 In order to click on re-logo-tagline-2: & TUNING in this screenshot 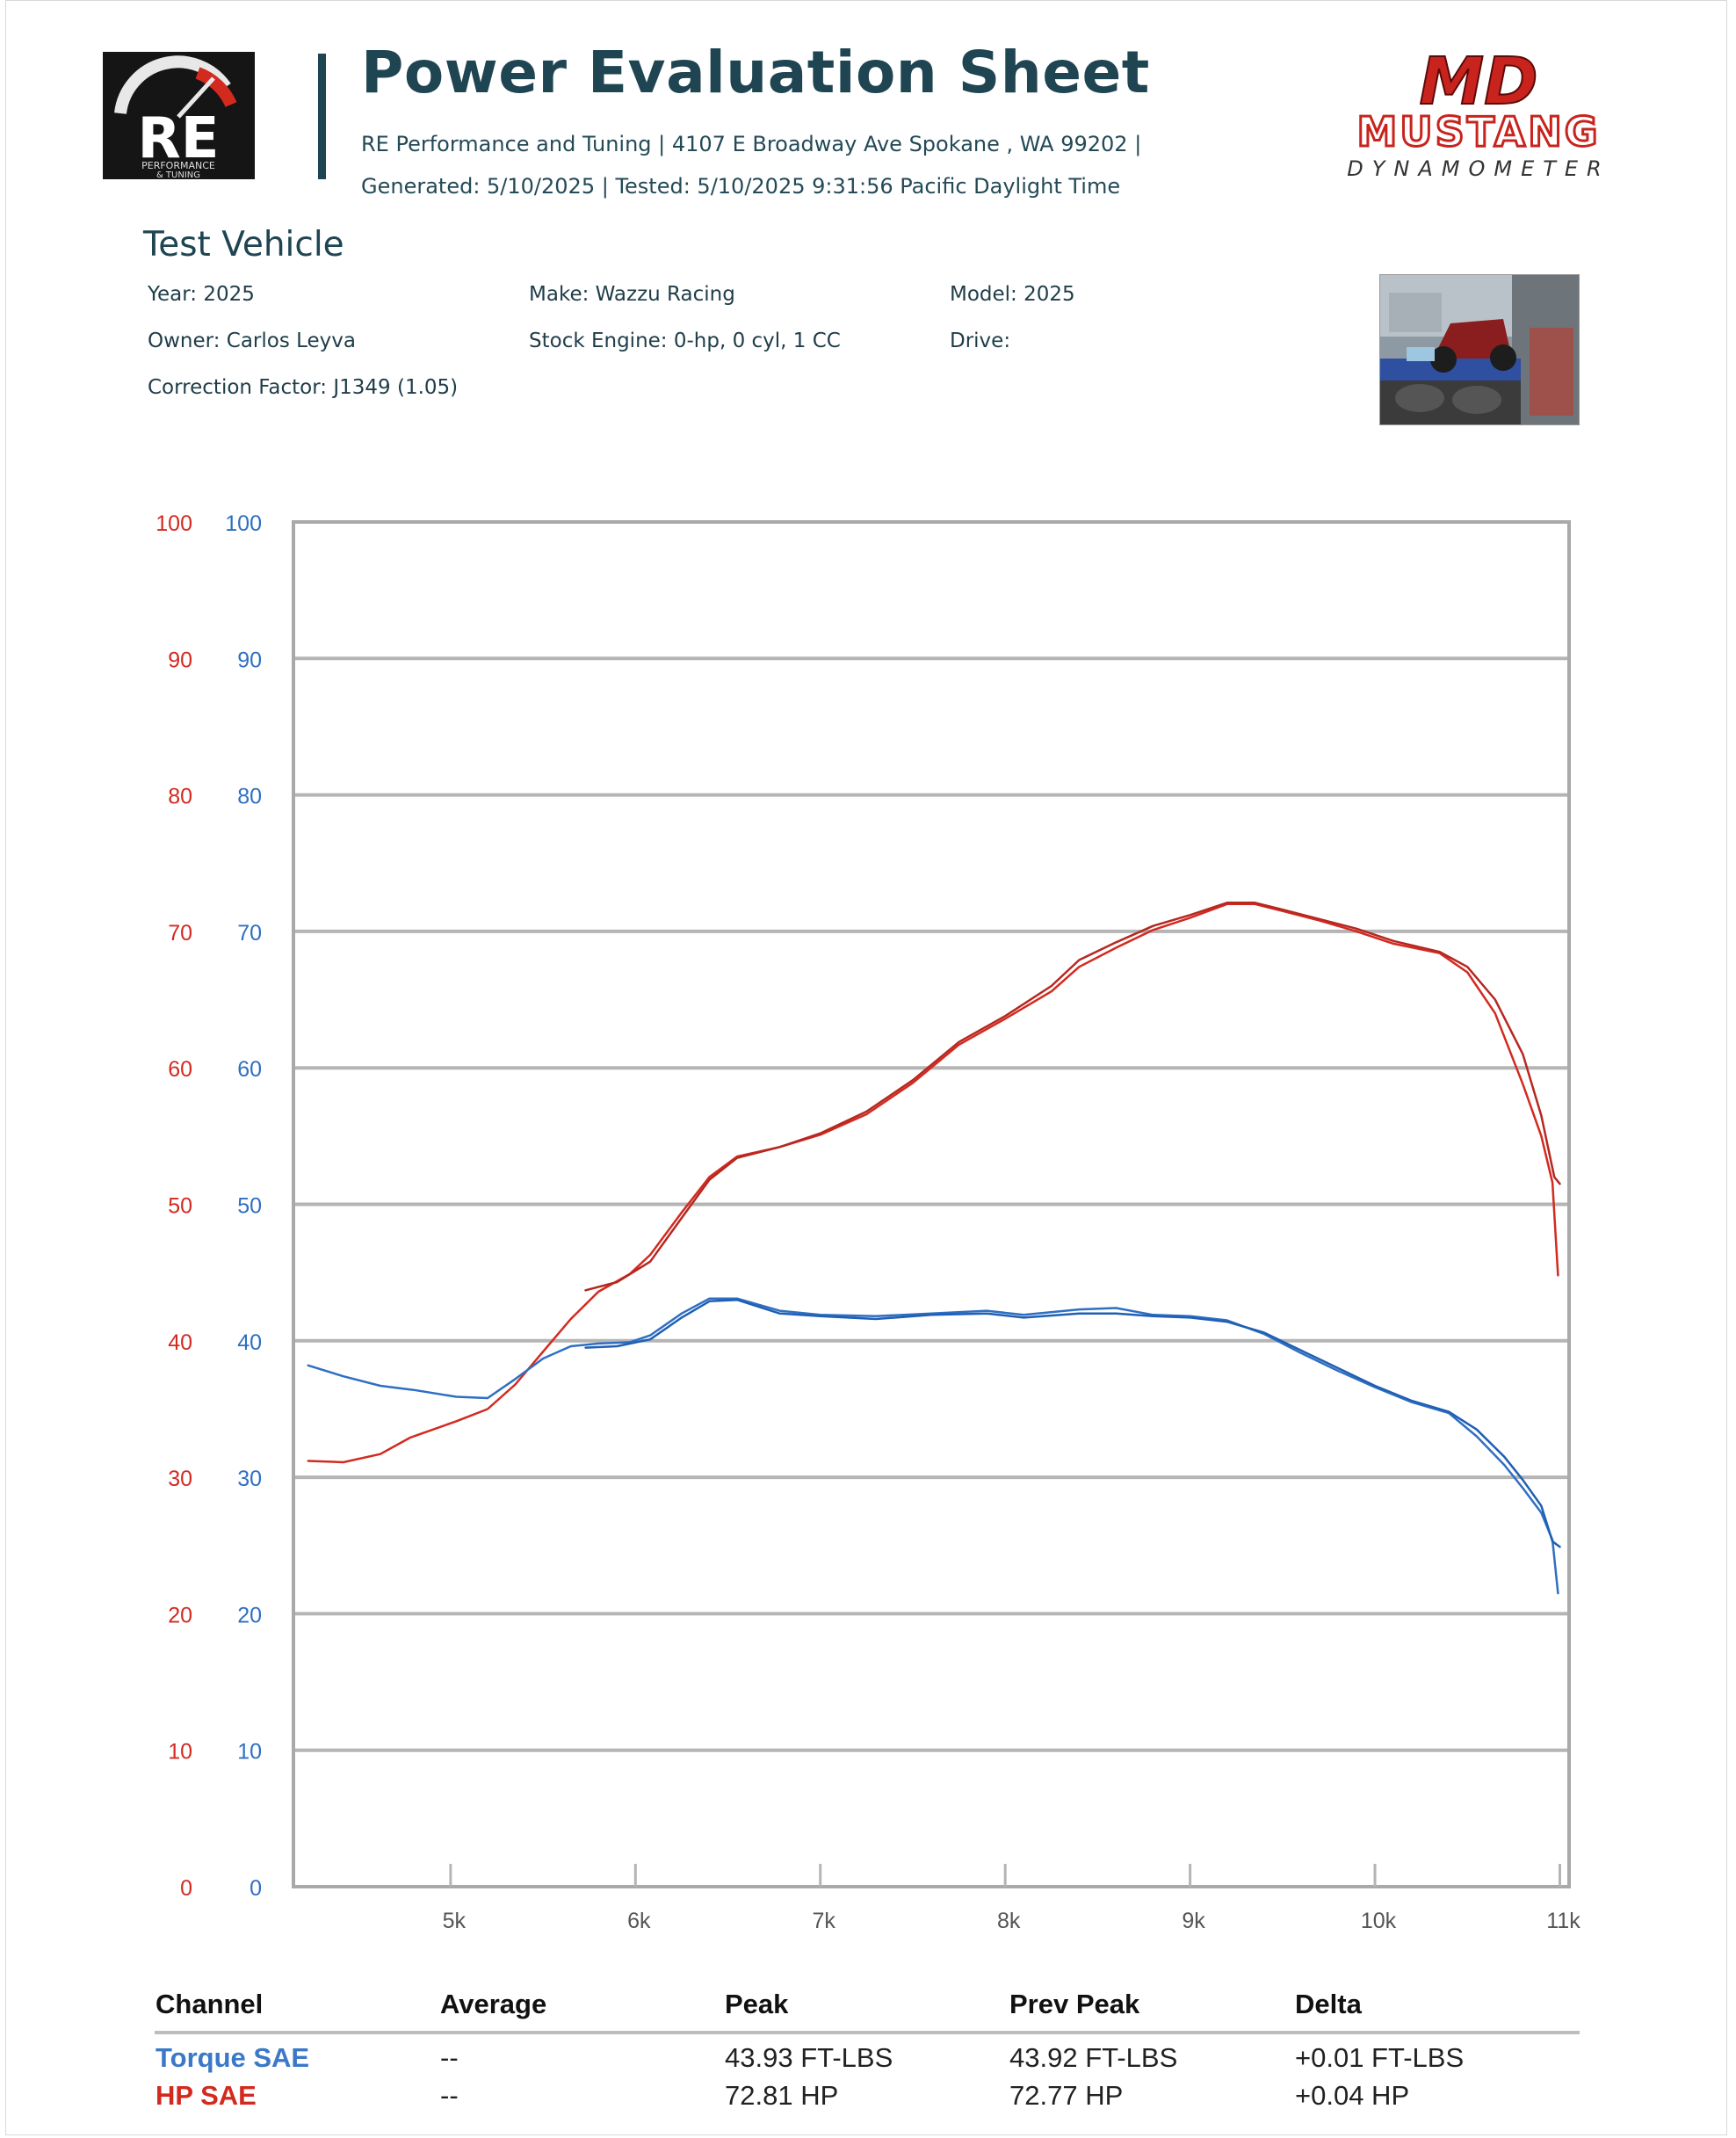, I will do `click(178, 174)`.